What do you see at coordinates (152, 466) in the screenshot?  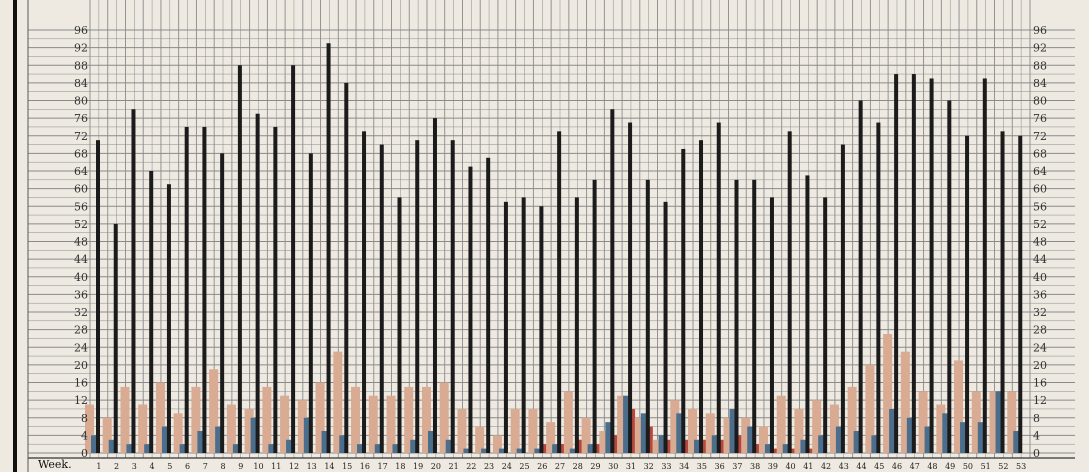 I see `week-number-label: 4` at bounding box center [152, 466].